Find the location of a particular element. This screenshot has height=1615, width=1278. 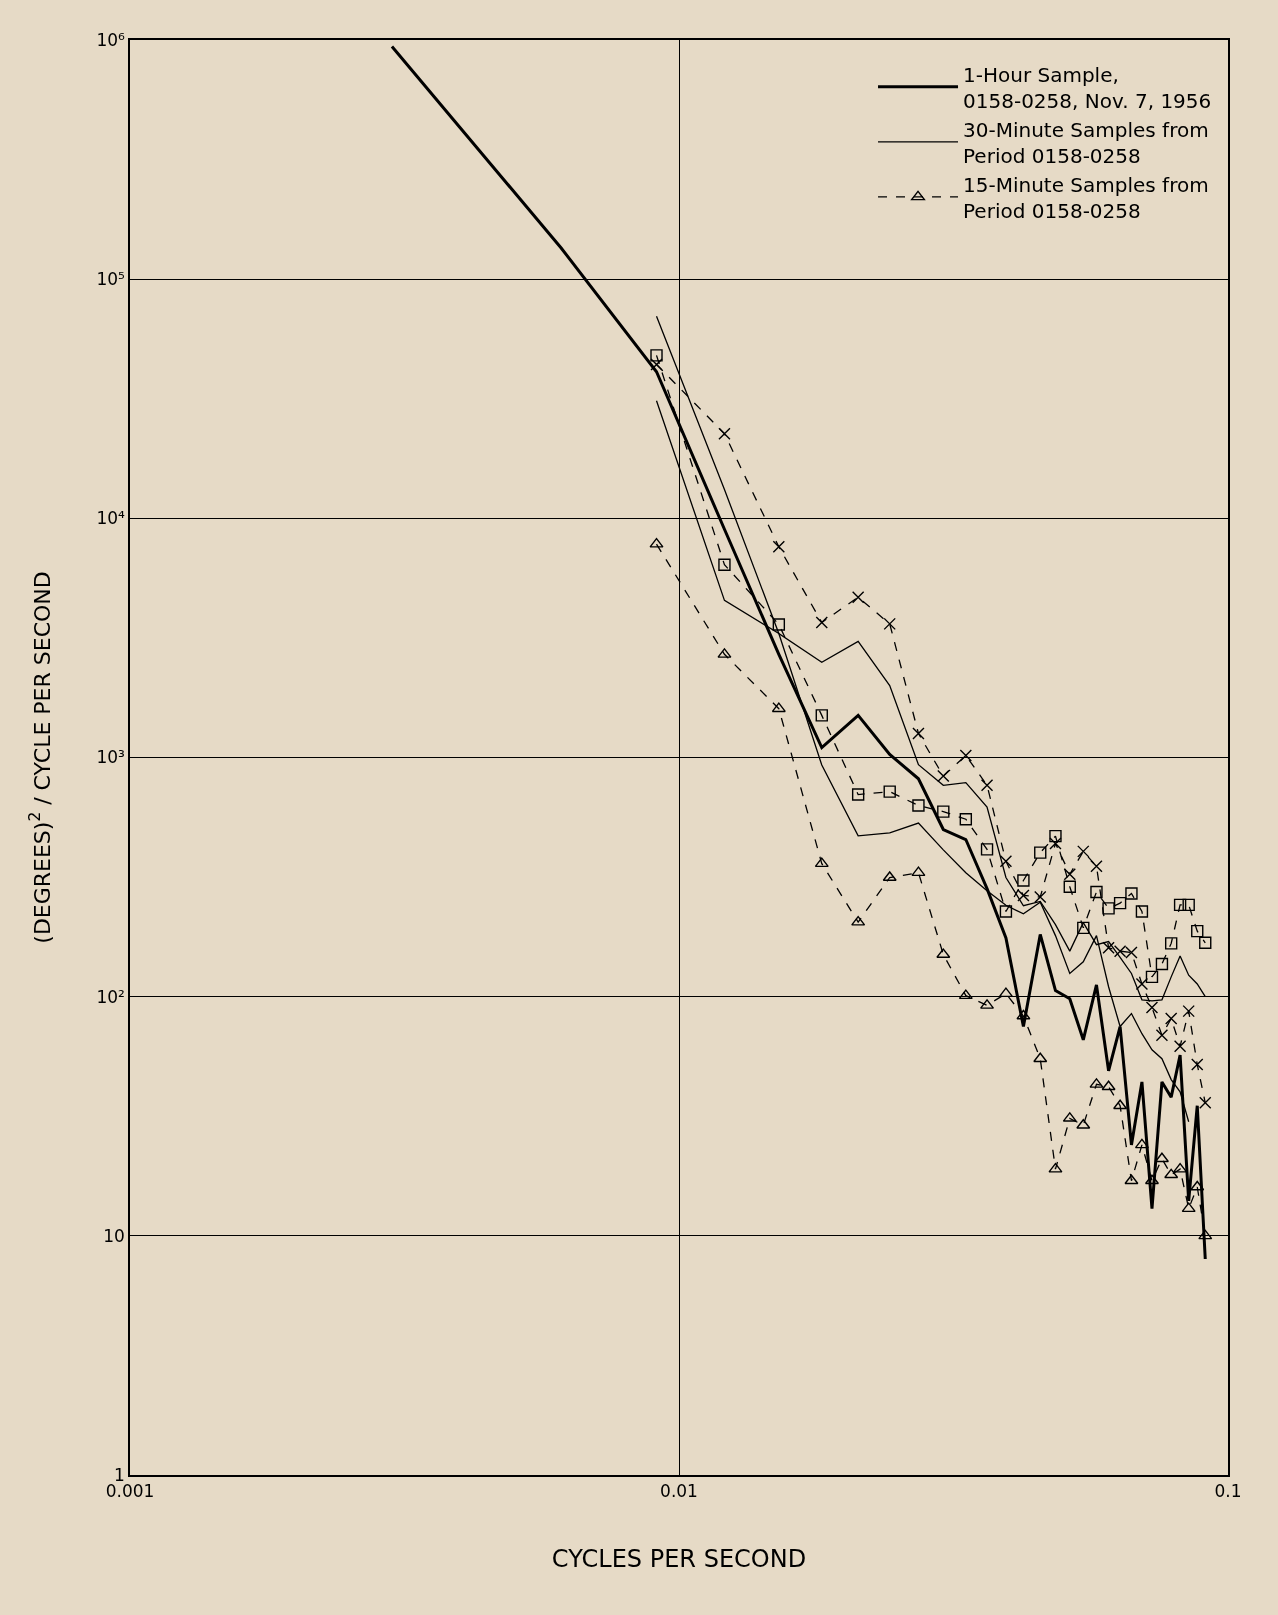

y-tick-label: 10 is located at coordinates (114, 1235).